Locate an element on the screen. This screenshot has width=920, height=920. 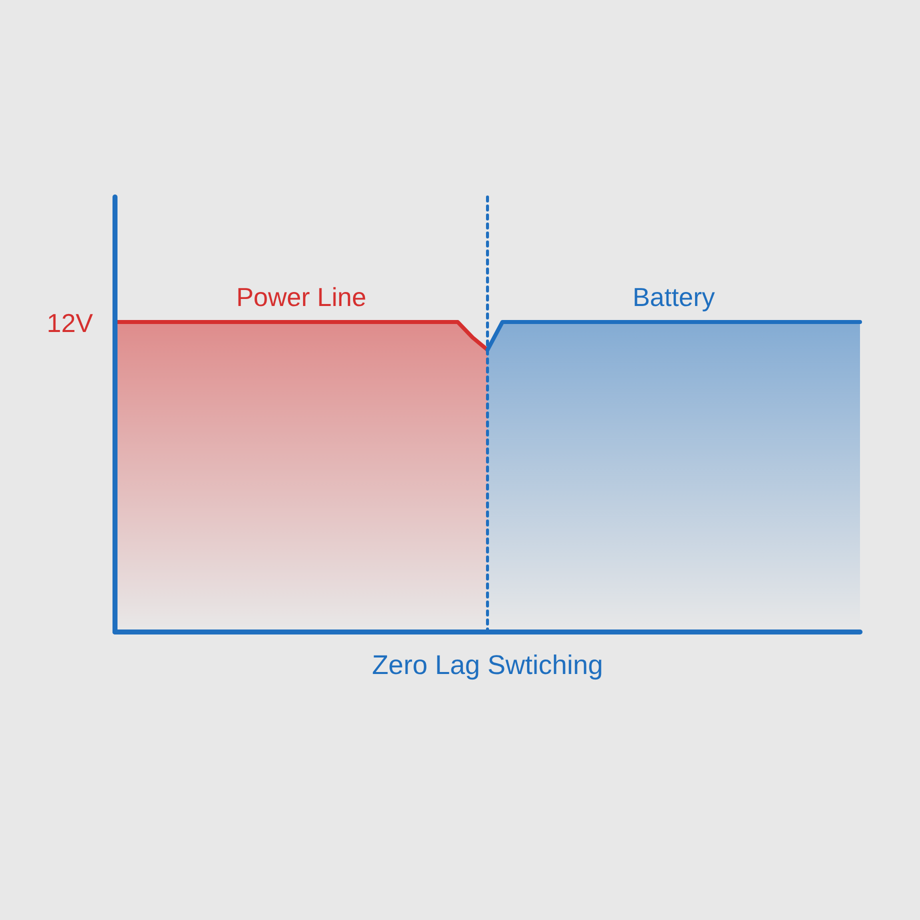
text: 12V is located at coordinates (70, 323).